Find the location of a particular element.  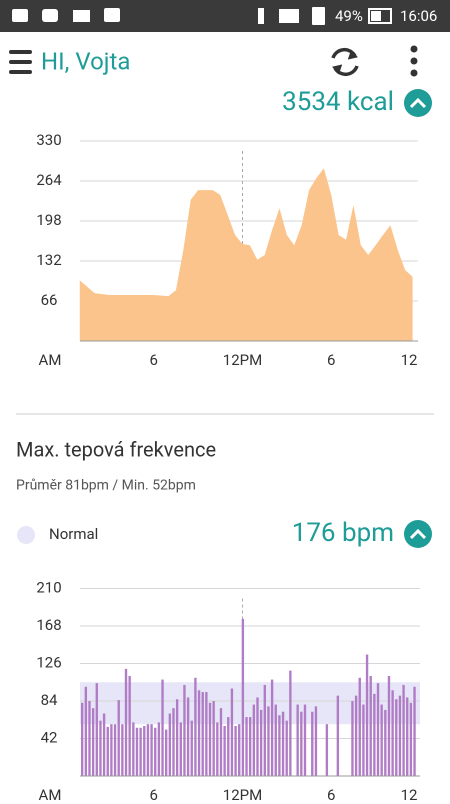

x-tick-label: AM is located at coordinates (50, 360).